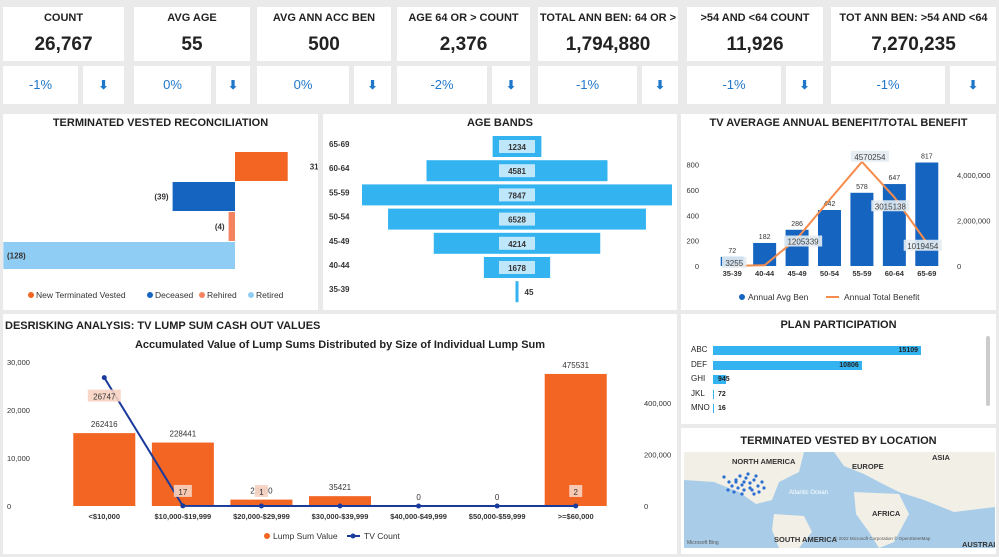 Image resolution: width=999 pixels, height=557 pixels. I want to click on x-axis-tick: $50,000-$59,999, so click(497, 516).